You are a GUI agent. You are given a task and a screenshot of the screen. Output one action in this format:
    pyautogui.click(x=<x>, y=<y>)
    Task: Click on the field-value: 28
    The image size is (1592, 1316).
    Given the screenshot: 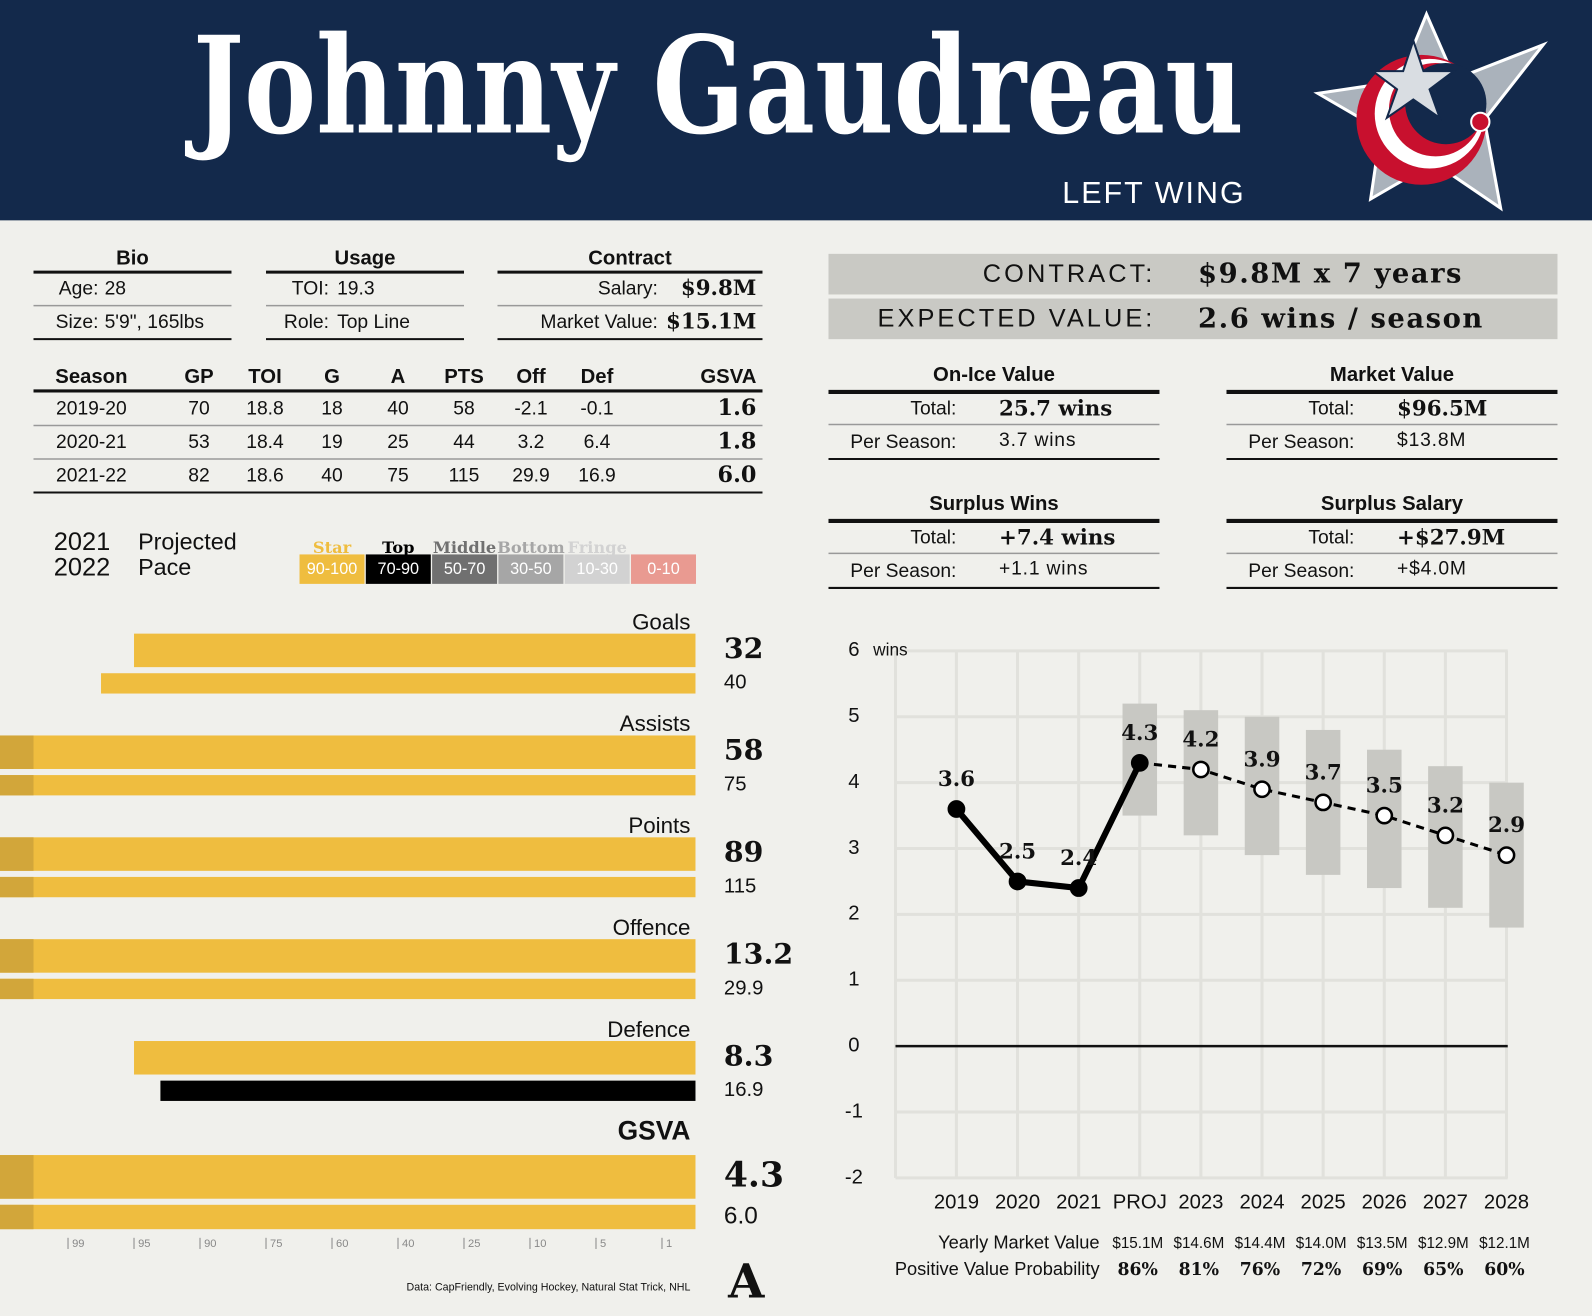 What is the action you would take?
    pyautogui.click(x=115, y=288)
    